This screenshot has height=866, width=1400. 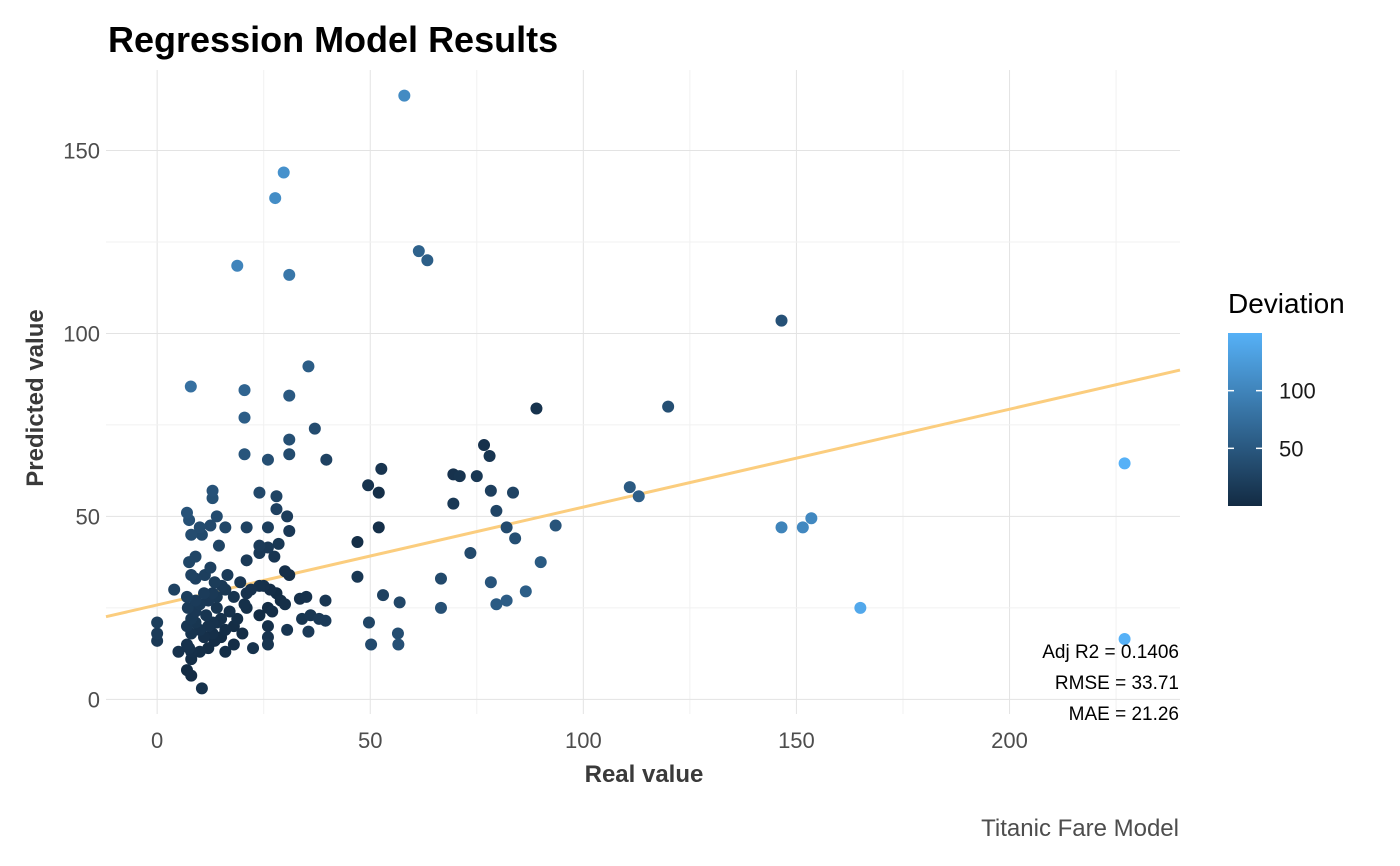 I want to click on x-tick-label: 50, so click(x=370, y=740).